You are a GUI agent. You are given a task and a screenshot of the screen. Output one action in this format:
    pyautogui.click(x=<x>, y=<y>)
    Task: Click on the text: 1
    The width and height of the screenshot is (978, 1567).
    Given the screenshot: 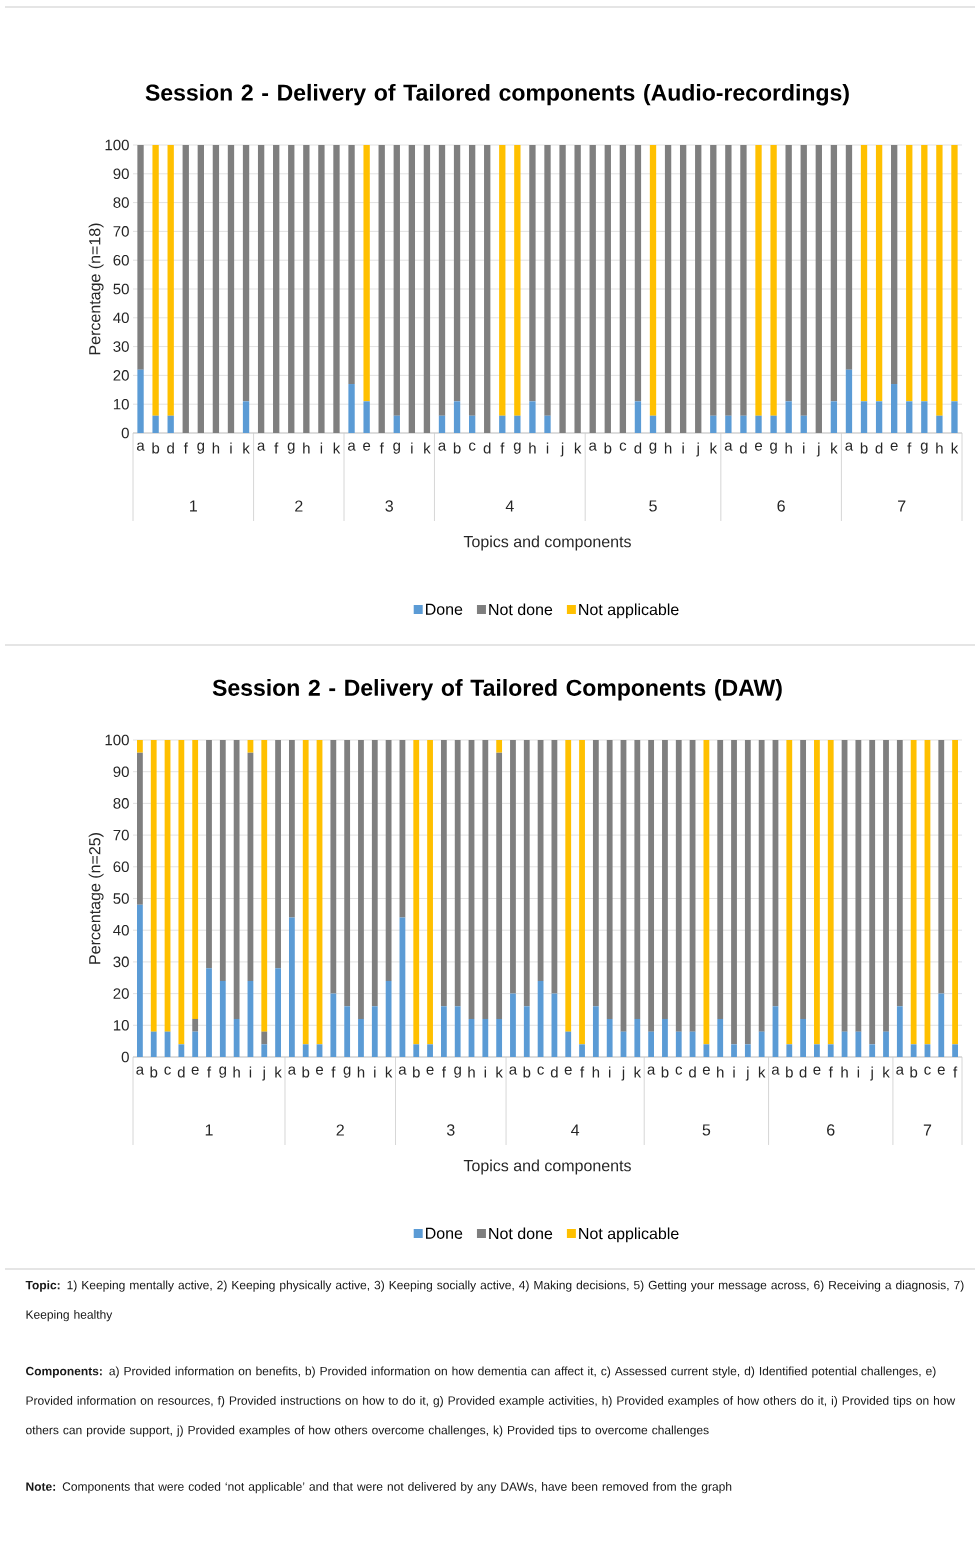 What is the action you would take?
    pyautogui.click(x=209, y=1130)
    